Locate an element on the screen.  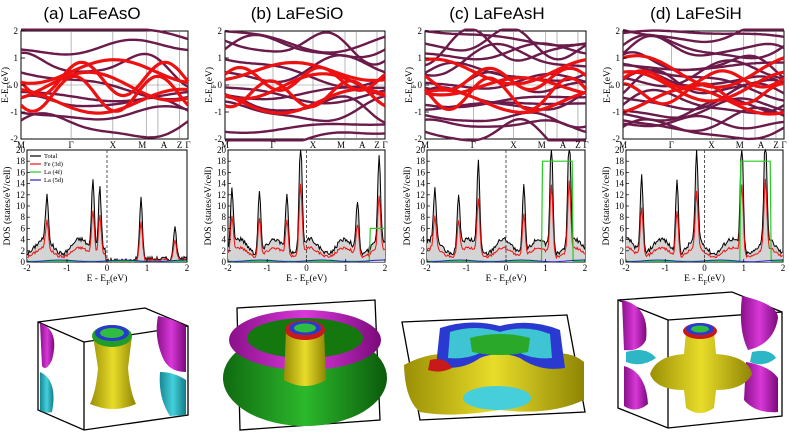
fs-cyan-ring-left is located at coordinates (641, 357).